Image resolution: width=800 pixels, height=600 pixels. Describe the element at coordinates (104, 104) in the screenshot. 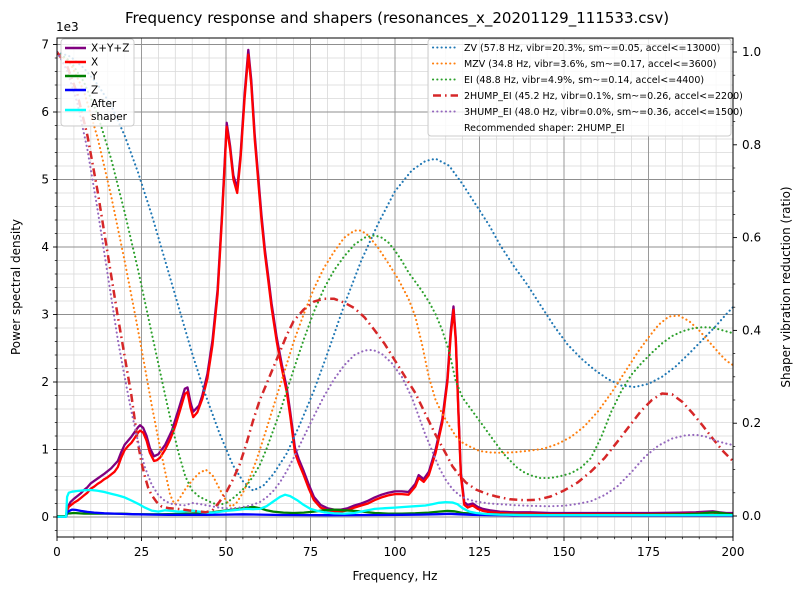

I see `legend-label: After` at that location.